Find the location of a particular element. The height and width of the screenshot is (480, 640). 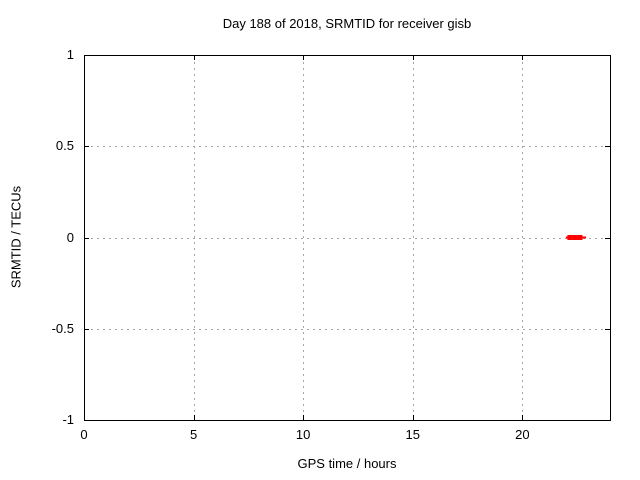

y-tick-label: -0.5 is located at coordinates (62, 328).